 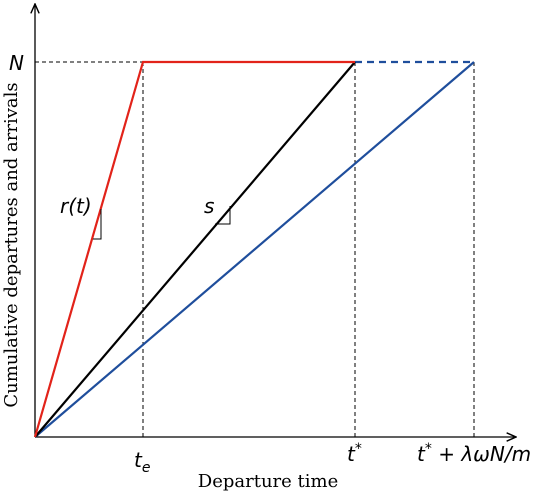 I want to click on y-tick-n-label: N, so click(x=16, y=63).